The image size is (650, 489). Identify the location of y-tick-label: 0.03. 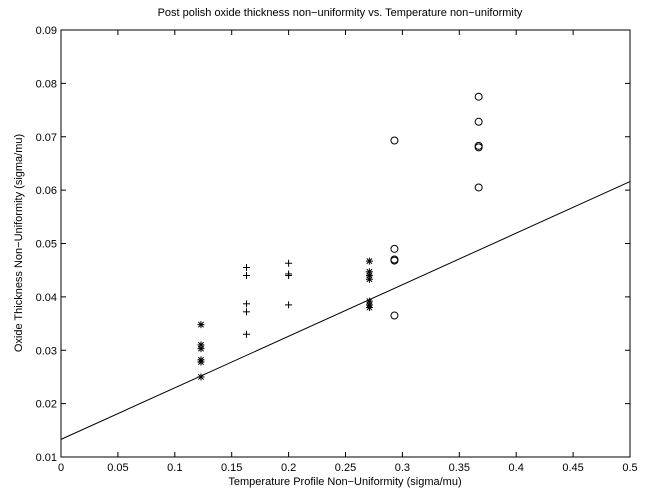
(46, 351).